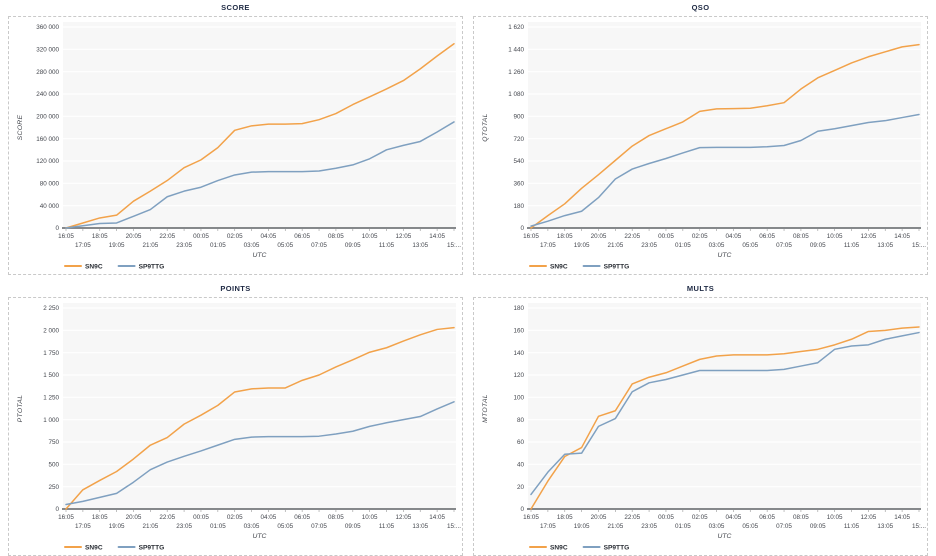 The image size is (936, 556). Describe the element at coordinates (750, 245) in the screenshot. I see `svg-text: 05:05` at that location.